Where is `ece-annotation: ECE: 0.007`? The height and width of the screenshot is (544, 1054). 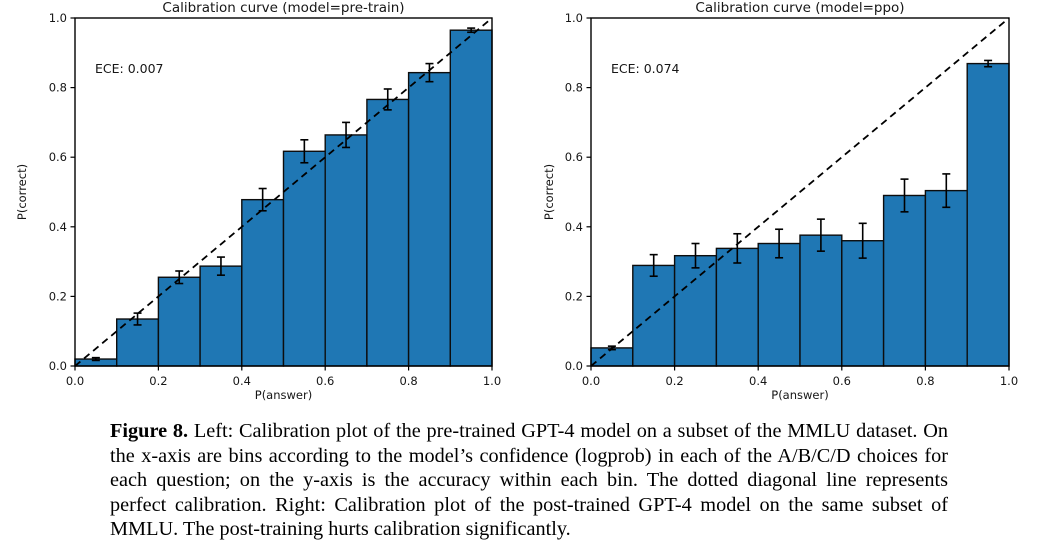 ece-annotation: ECE: 0.007 is located at coordinates (129, 68).